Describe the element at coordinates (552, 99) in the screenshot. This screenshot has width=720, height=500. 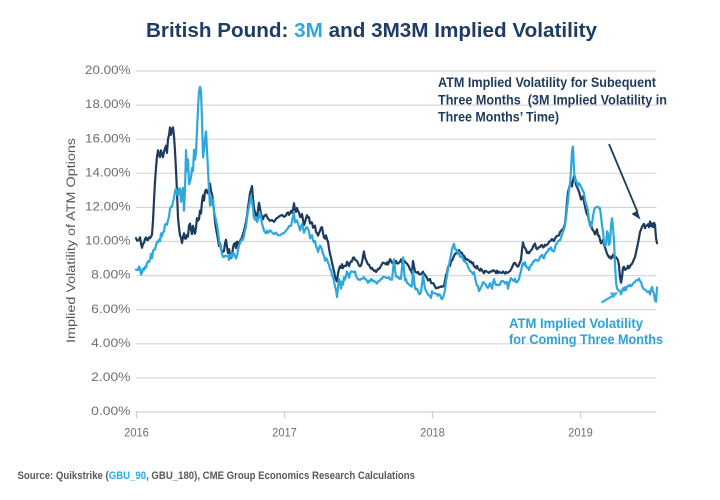
I see `svg-text:Three Months (3M Implied Vola: Three Months (3M Implied Volatility in` at that location.